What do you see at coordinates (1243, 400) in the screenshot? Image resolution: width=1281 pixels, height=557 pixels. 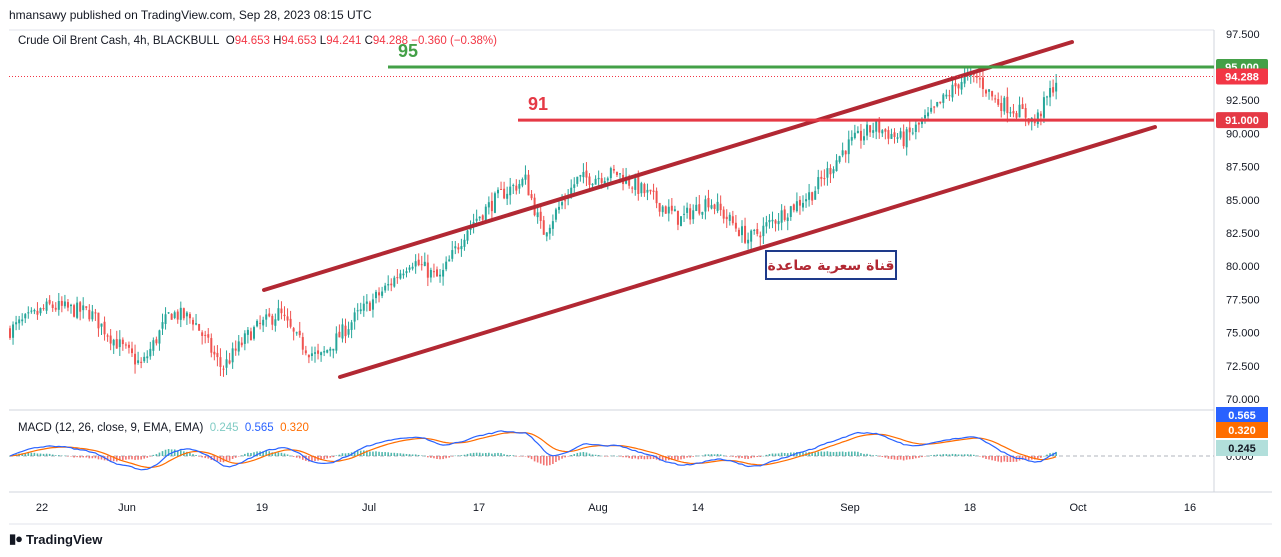 I see `y-tick-label: 70.000` at bounding box center [1243, 400].